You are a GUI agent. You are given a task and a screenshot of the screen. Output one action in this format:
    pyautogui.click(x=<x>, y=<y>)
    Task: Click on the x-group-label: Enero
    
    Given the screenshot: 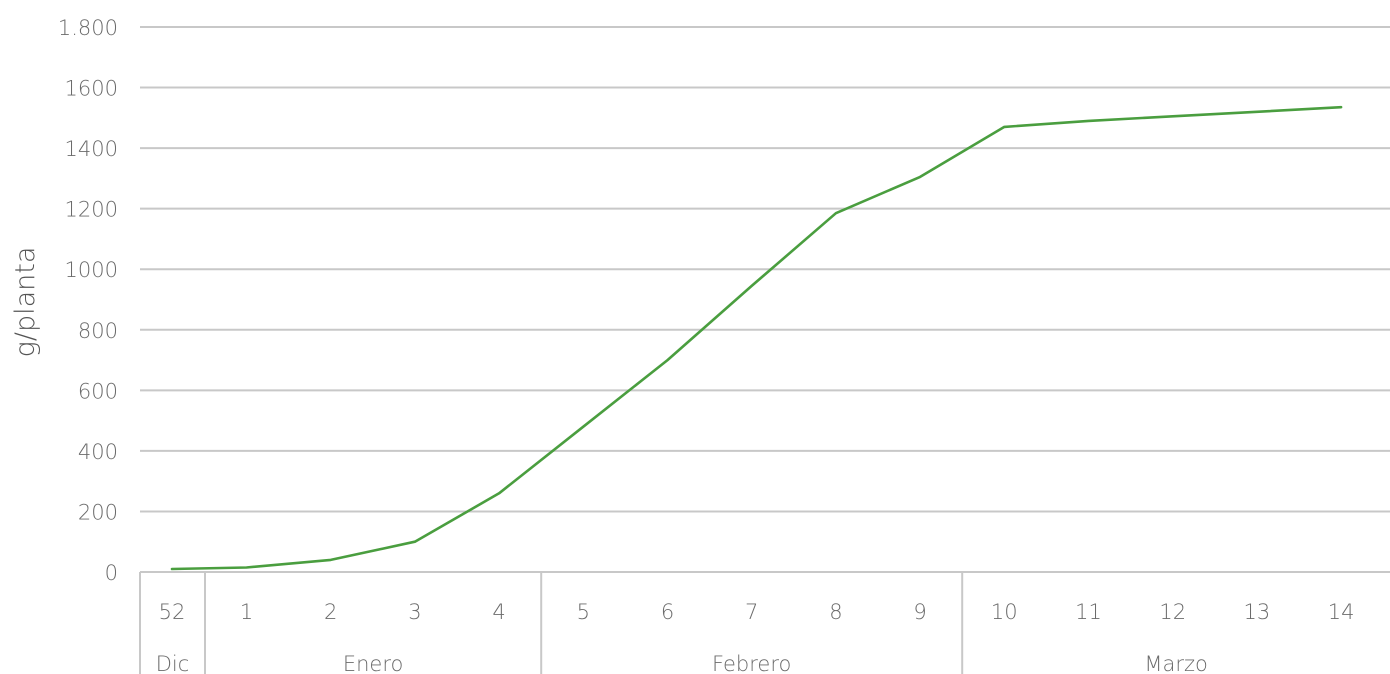 What is the action you would take?
    pyautogui.click(x=373, y=663)
    